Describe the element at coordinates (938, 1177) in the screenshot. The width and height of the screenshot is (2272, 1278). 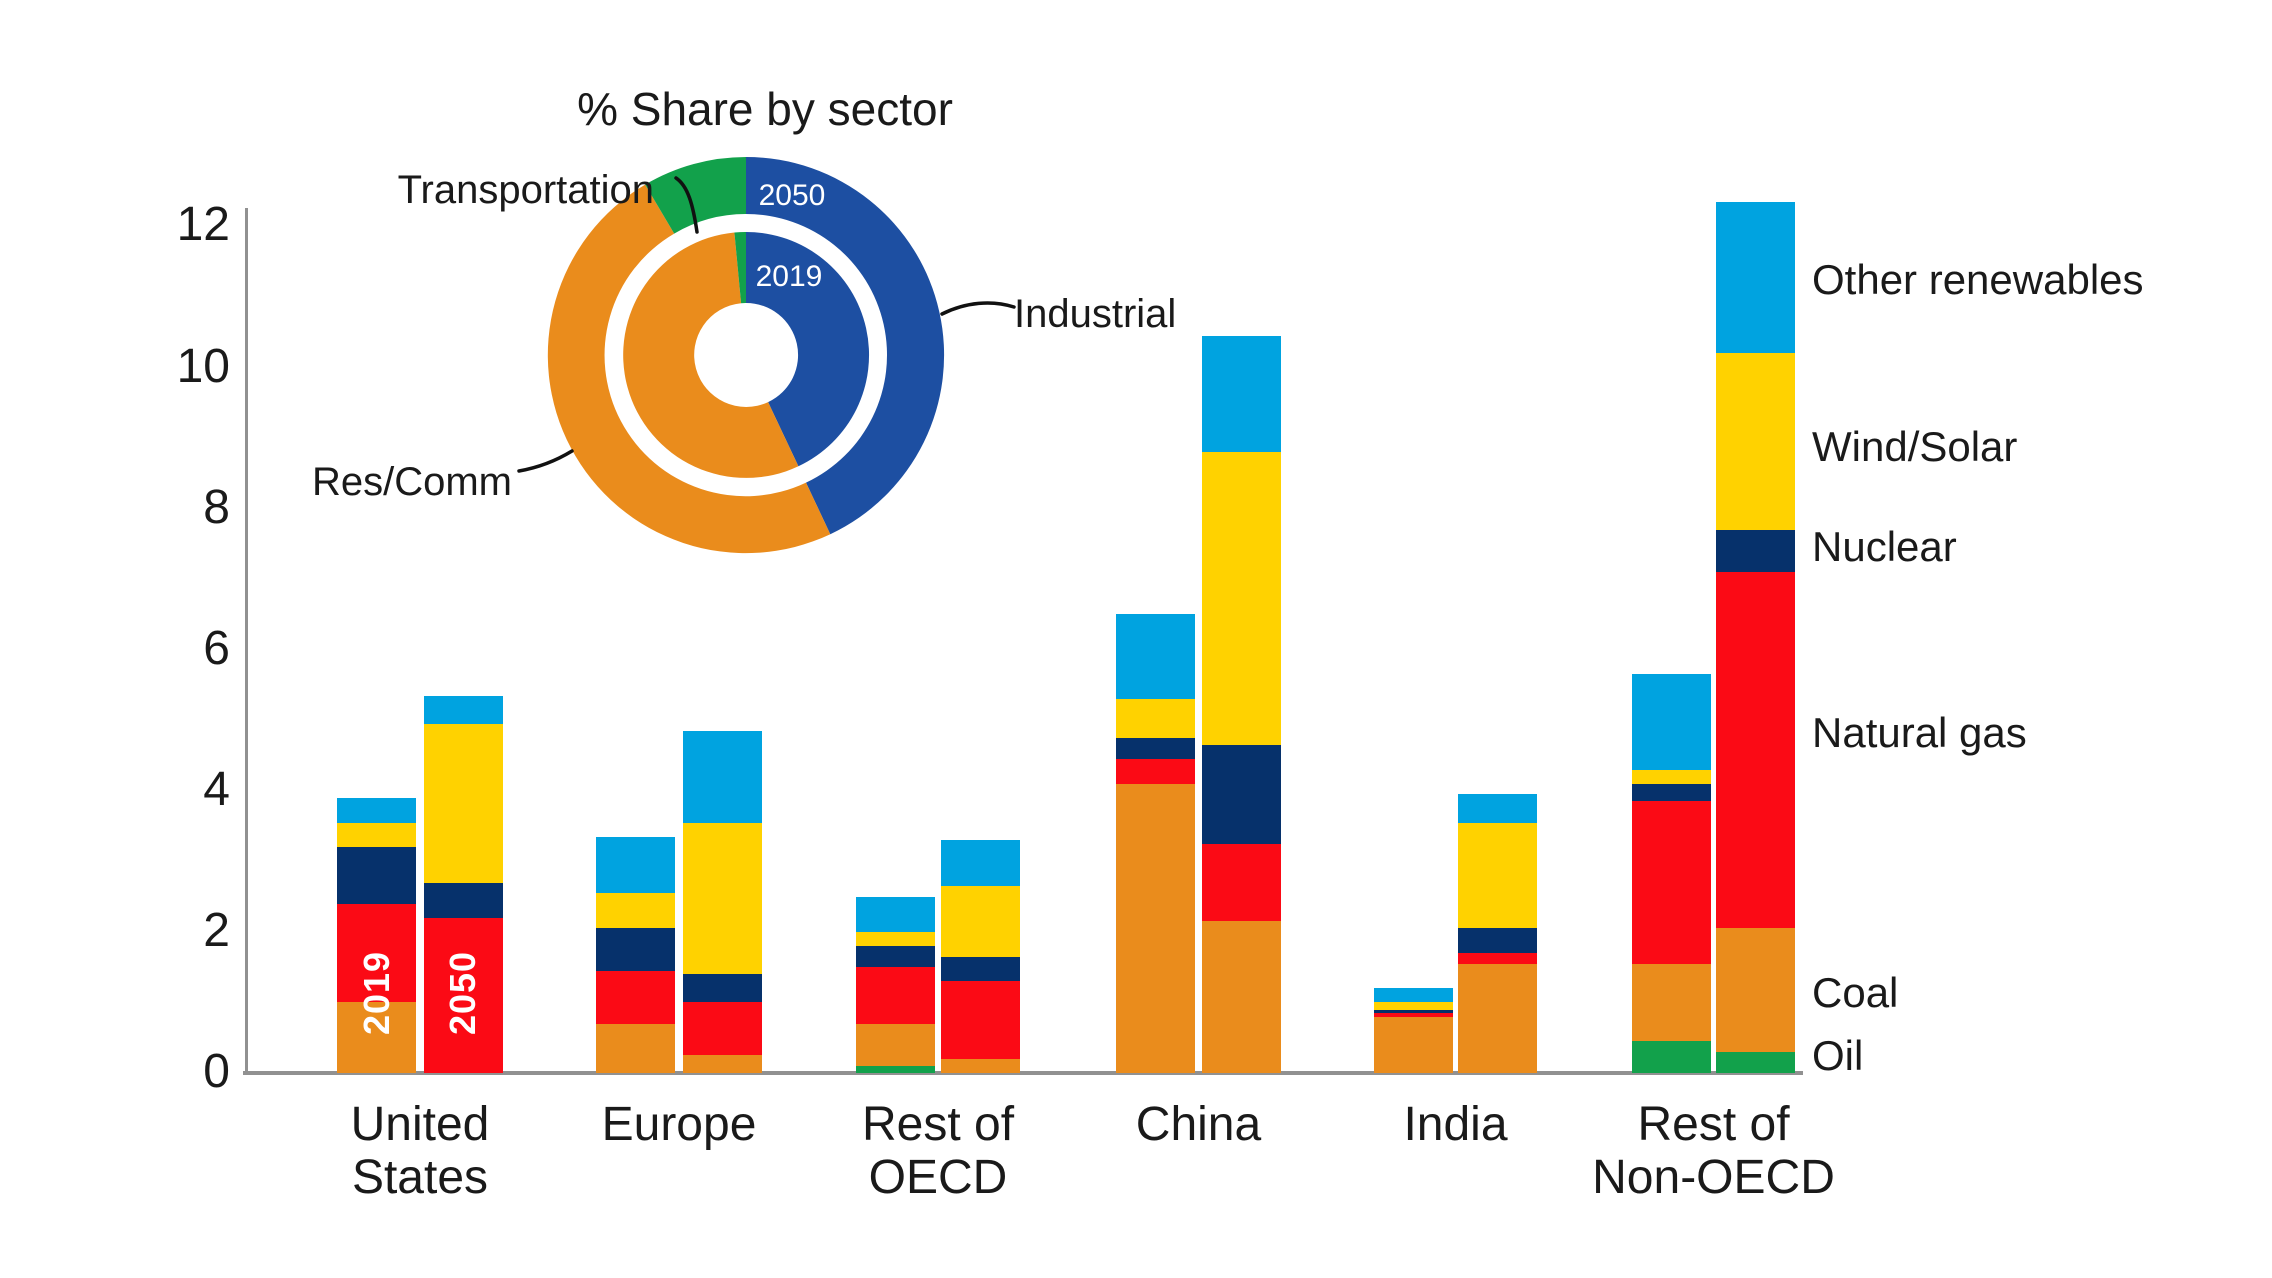
I see `category-label-rest-of-oecd-line2: OECD` at that location.